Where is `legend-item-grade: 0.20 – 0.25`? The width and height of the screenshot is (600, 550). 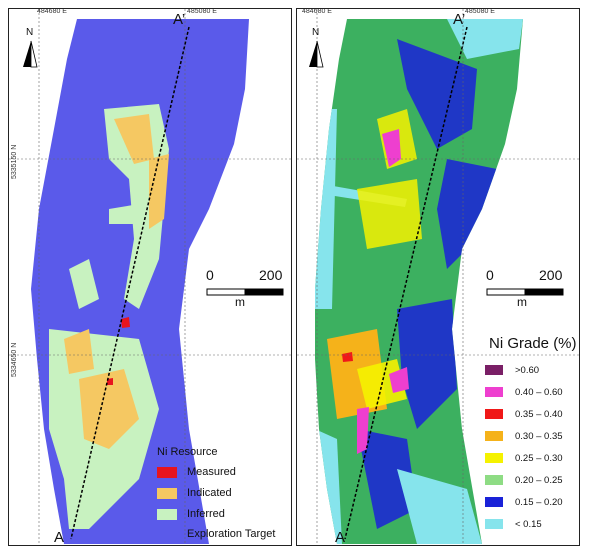
legend-item-grade: 0.20 – 0.25 is located at coordinates (524, 480).